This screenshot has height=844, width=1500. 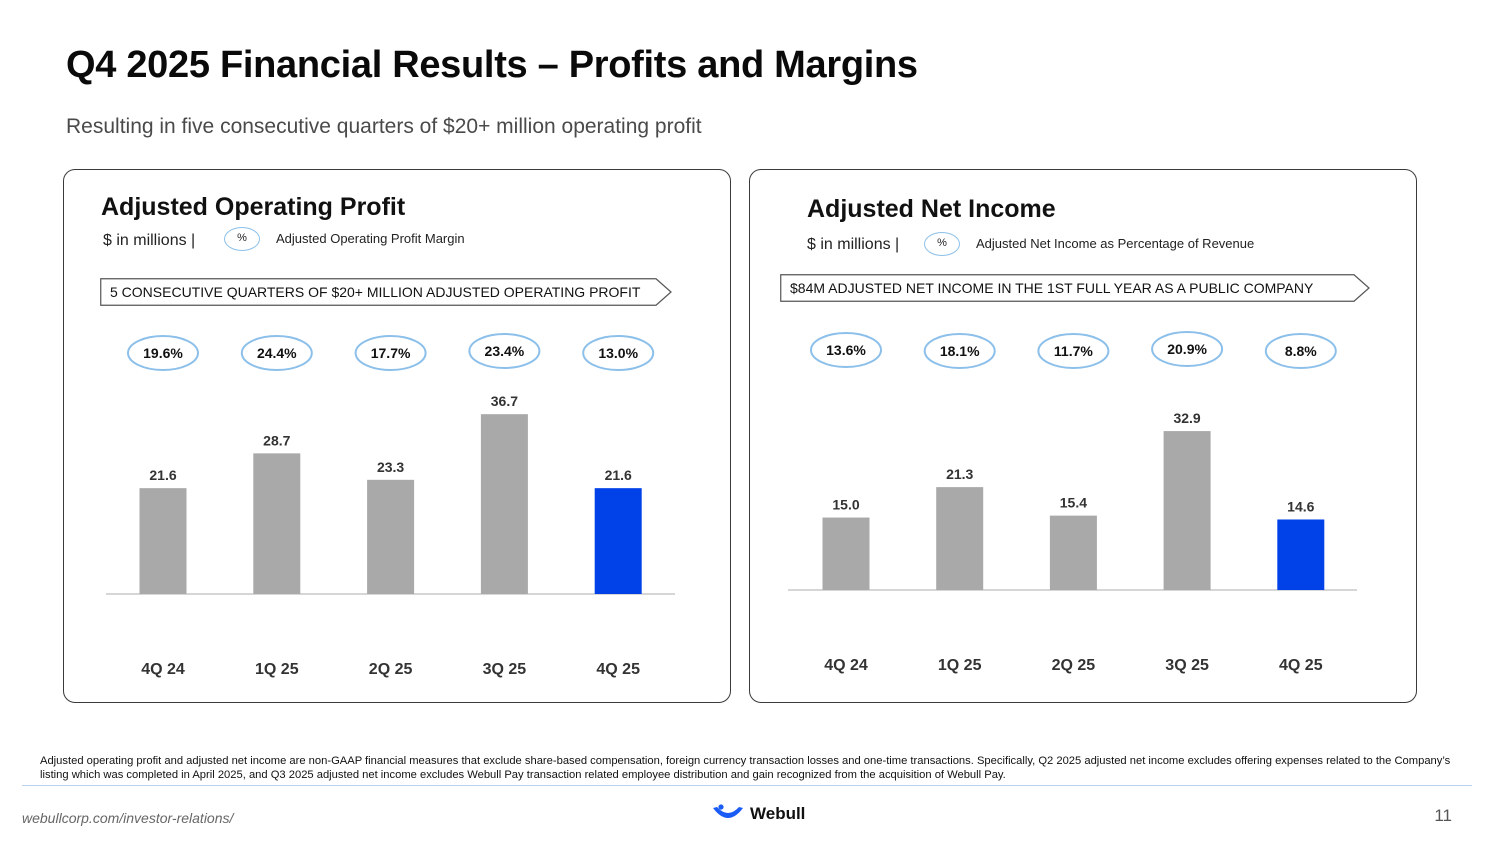 I want to click on webull-logo: Webull, so click(x=758, y=814).